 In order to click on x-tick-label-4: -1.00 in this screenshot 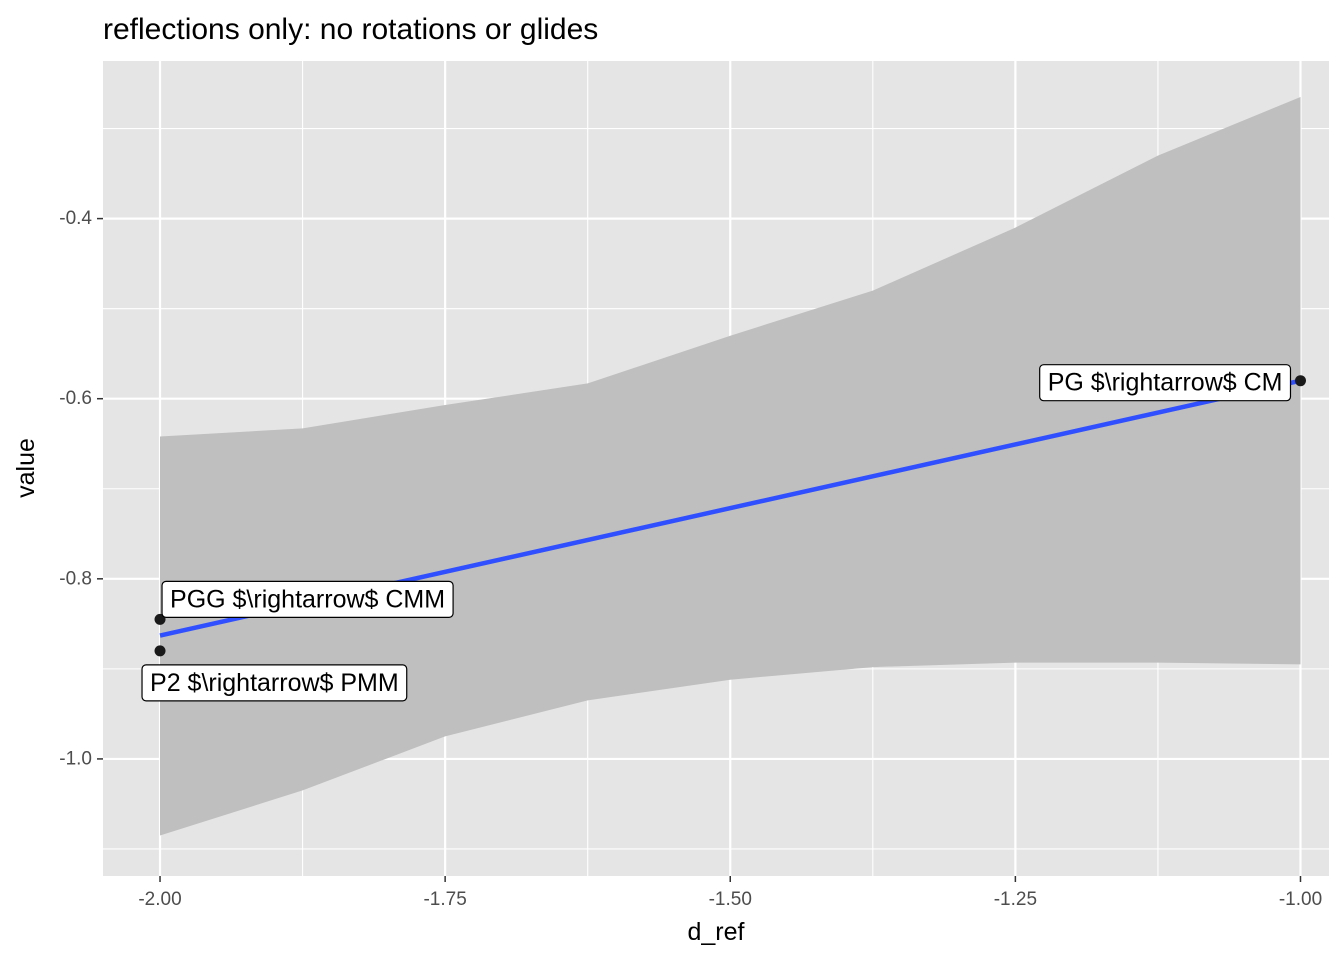, I will do `click(1300, 899)`.